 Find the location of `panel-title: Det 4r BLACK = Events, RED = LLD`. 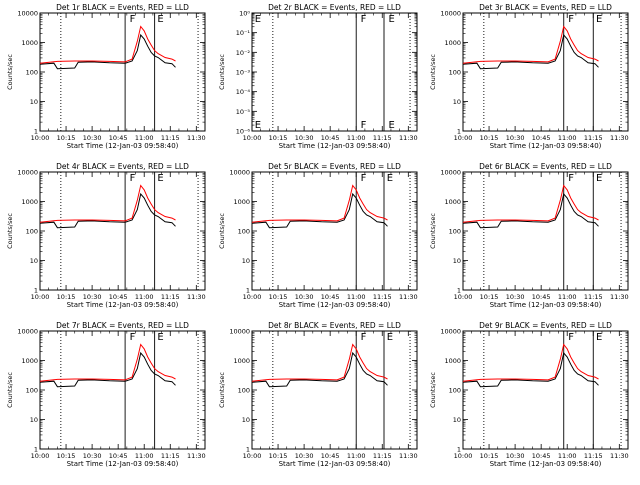

panel-title: Det 4r BLACK = Events, RED = LLD is located at coordinates (122, 166).